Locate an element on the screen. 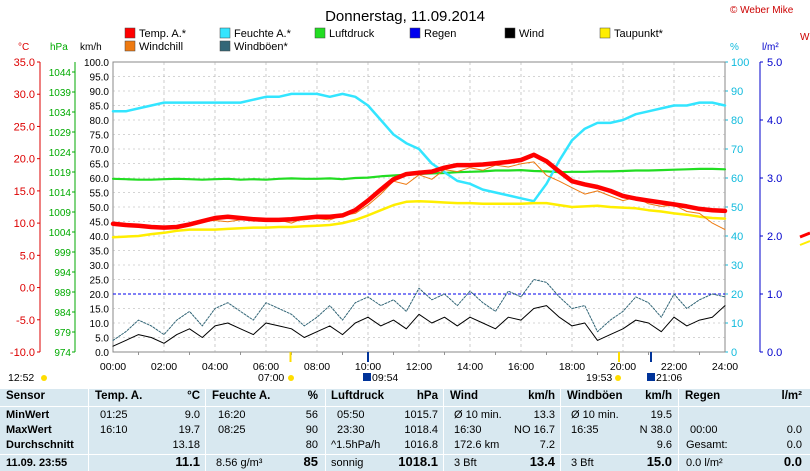  moonset-marker is located at coordinates (368, 357).